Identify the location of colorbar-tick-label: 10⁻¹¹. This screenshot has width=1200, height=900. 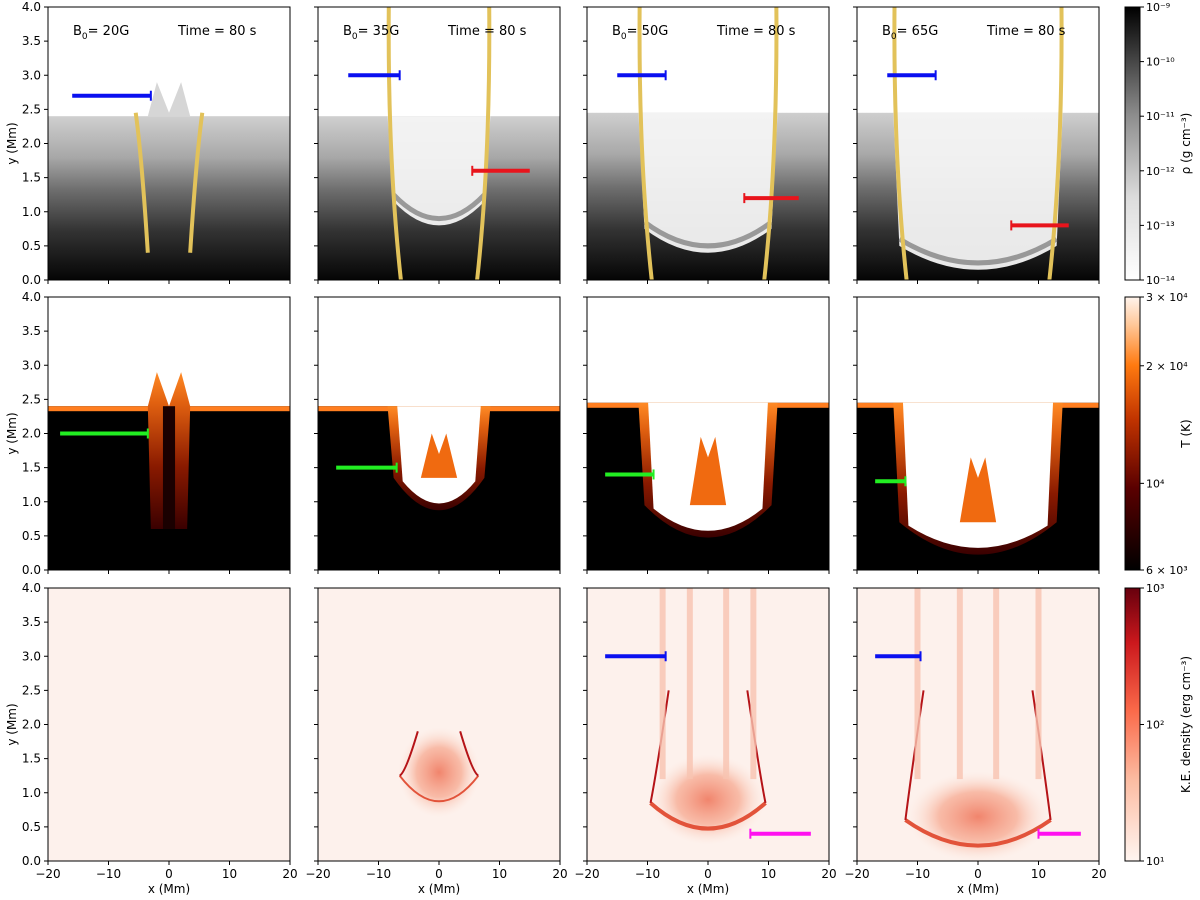
(1160, 116).